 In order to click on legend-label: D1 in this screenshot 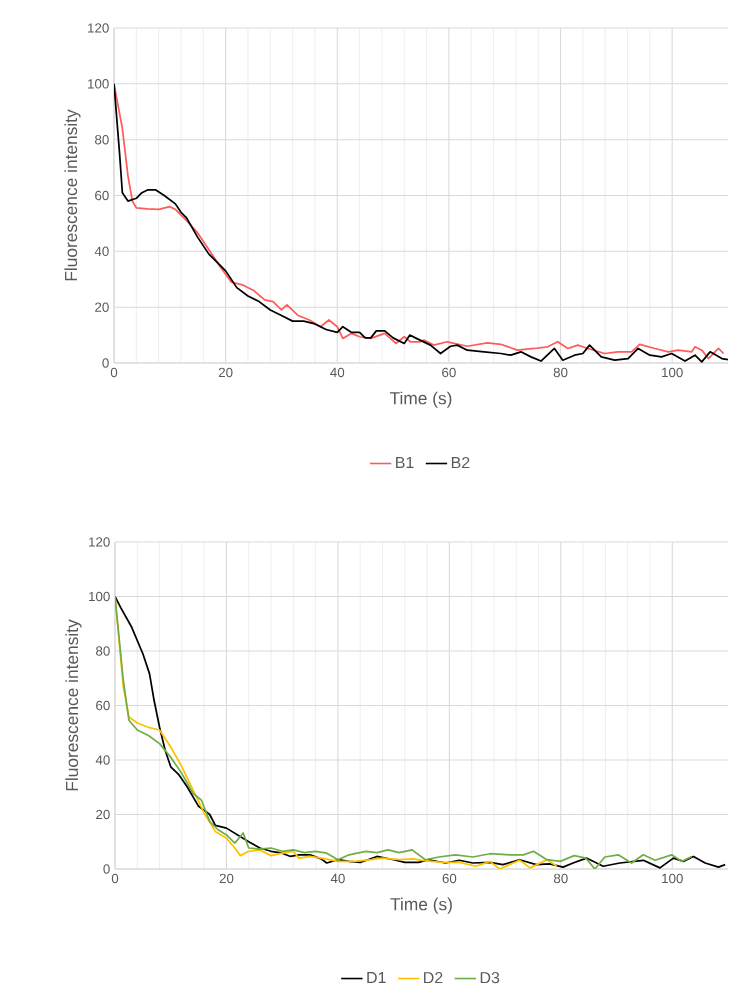, I will do `click(376, 978)`.